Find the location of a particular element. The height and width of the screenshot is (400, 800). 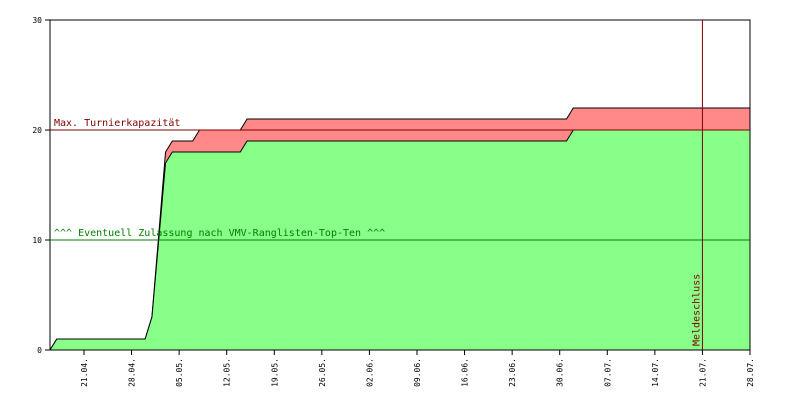

x-tick-label: 05.05. is located at coordinates (179, 372).